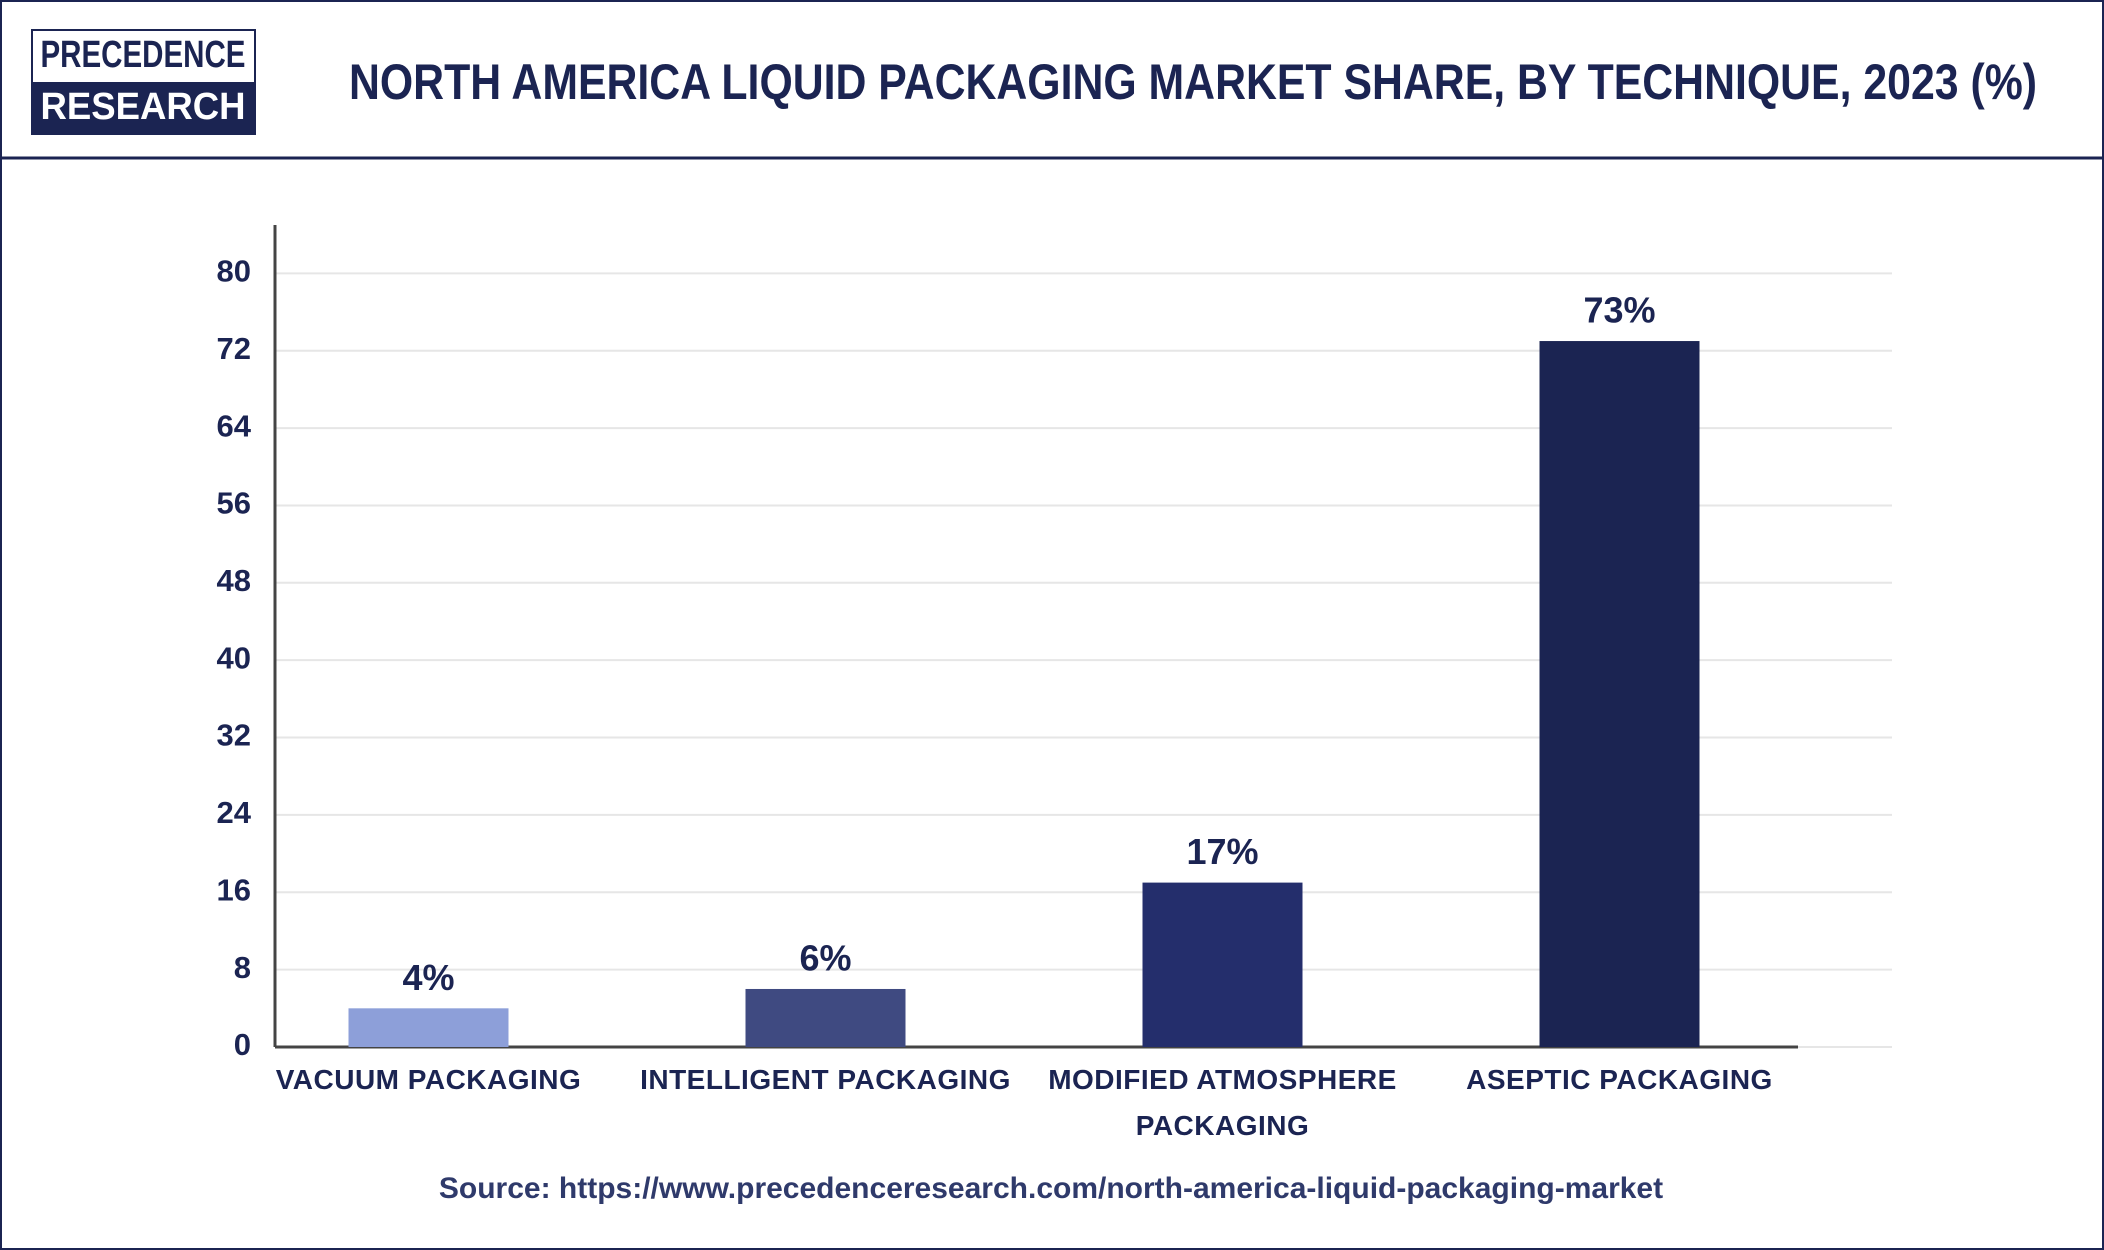 Image resolution: width=2104 pixels, height=1250 pixels. Describe the element at coordinates (428, 977) in the screenshot. I see `value-label: 4%` at that location.